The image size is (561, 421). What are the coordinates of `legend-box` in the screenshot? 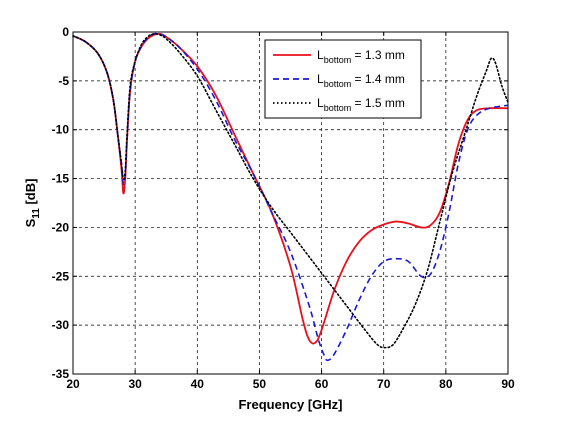 It's located at (343, 79).